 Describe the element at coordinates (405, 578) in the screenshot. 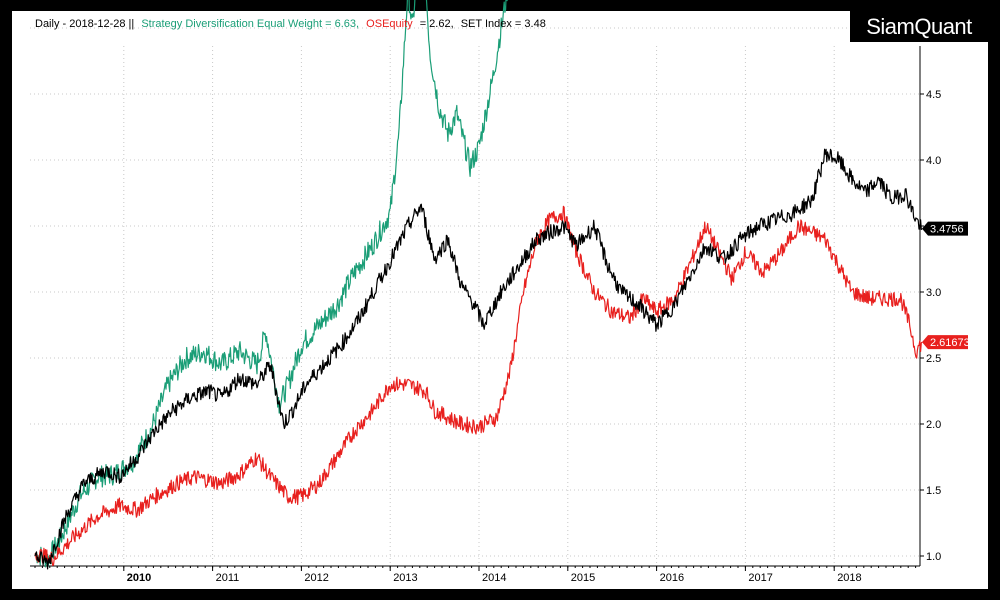

I see `x-tick-label: 2013` at that location.